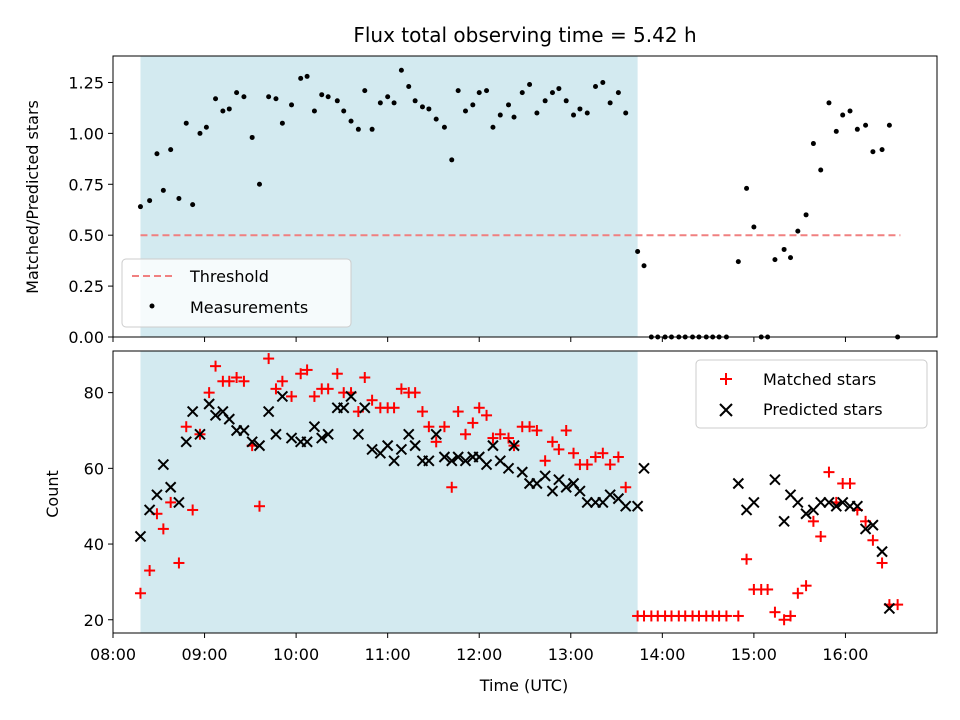  What do you see at coordinates (52, 494) in the screenshot?
I see `bottom-y-axis-label: Count` at bounding box center [52, 494].